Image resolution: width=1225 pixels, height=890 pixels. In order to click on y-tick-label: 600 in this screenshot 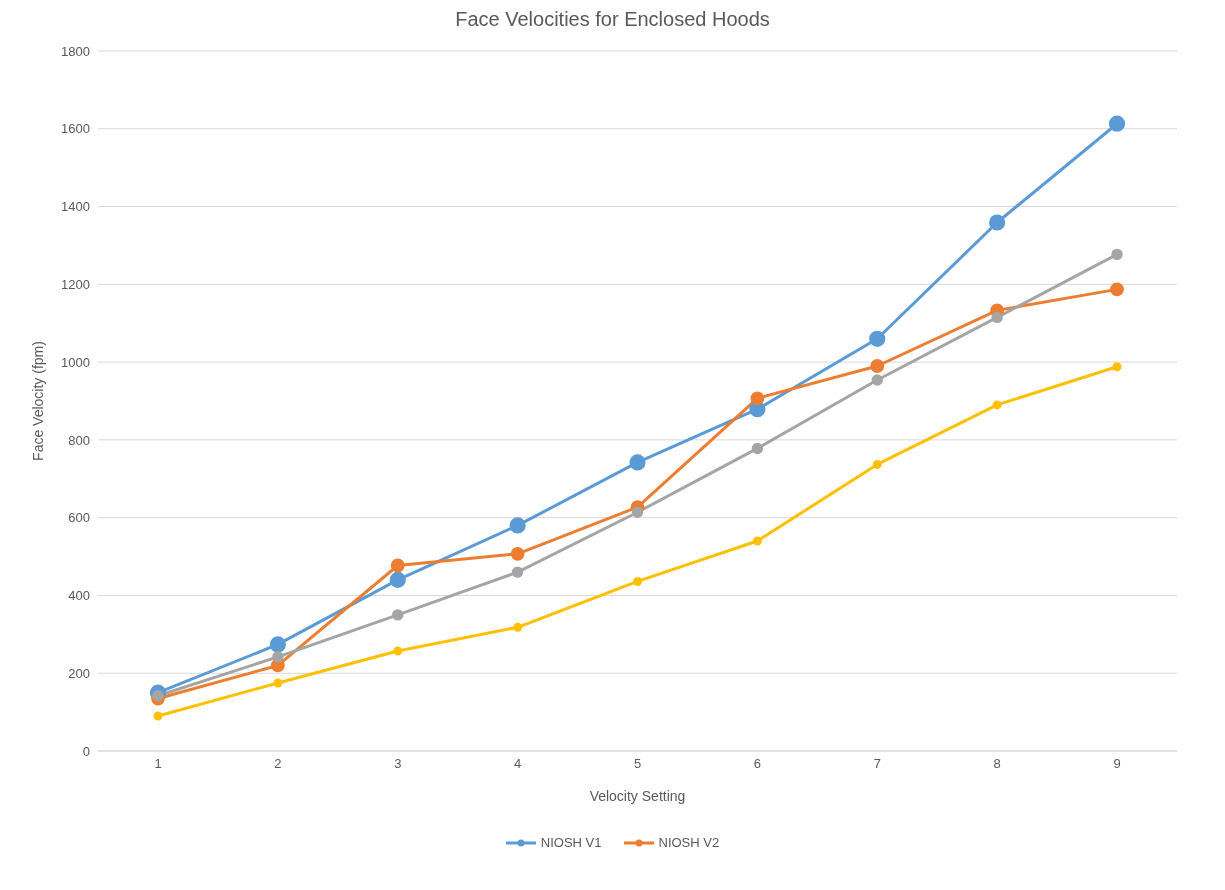, I will do `click(79, 518)`.